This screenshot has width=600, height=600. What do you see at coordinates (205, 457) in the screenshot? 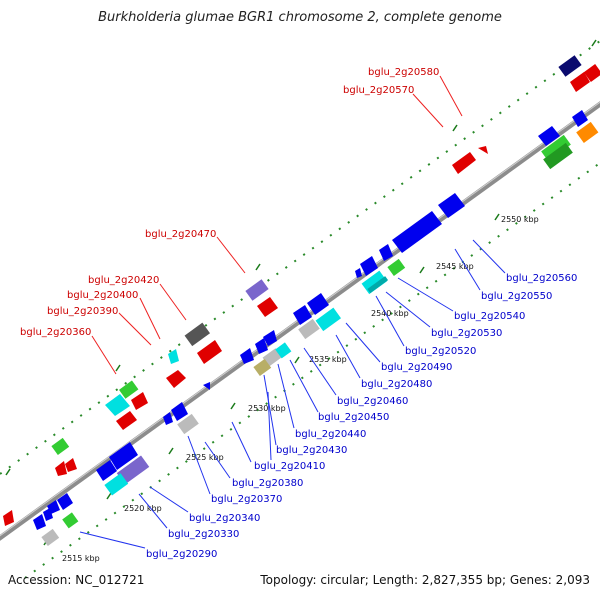
I see `scale-label: 2525 kbp` at bounding box center [205, 457].